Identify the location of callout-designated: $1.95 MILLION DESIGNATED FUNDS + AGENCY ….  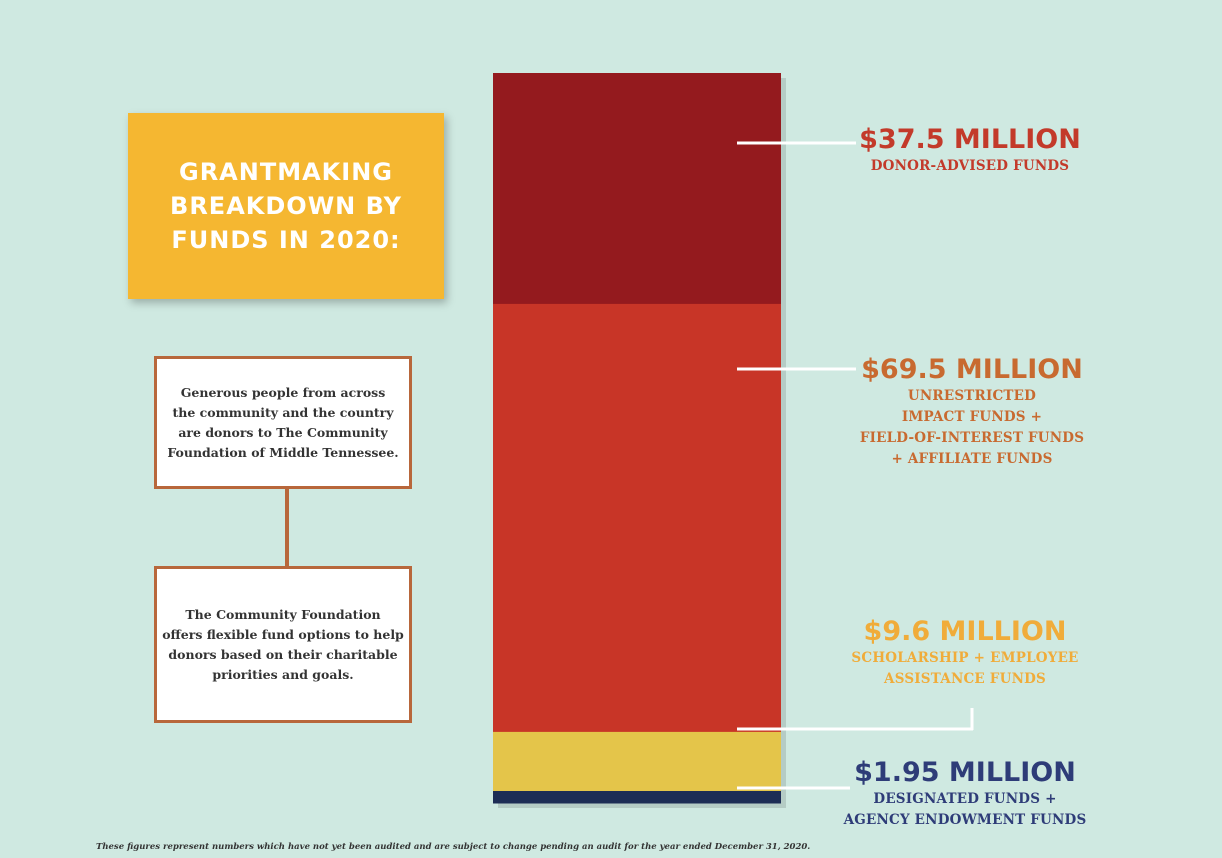
(965, 794).